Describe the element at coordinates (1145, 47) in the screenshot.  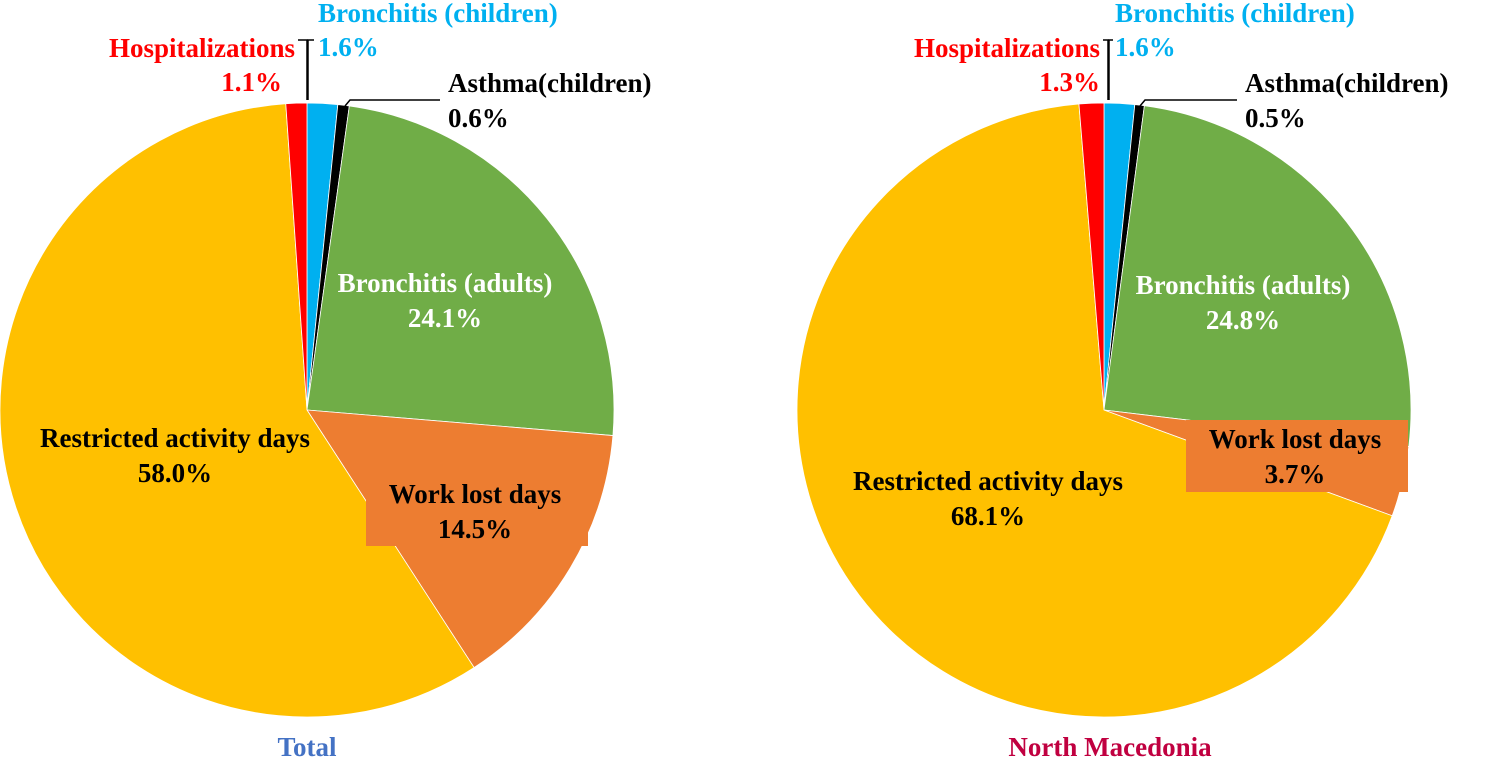
I see `value-bronchitis-children-macedonia: 1.6%` at that location.